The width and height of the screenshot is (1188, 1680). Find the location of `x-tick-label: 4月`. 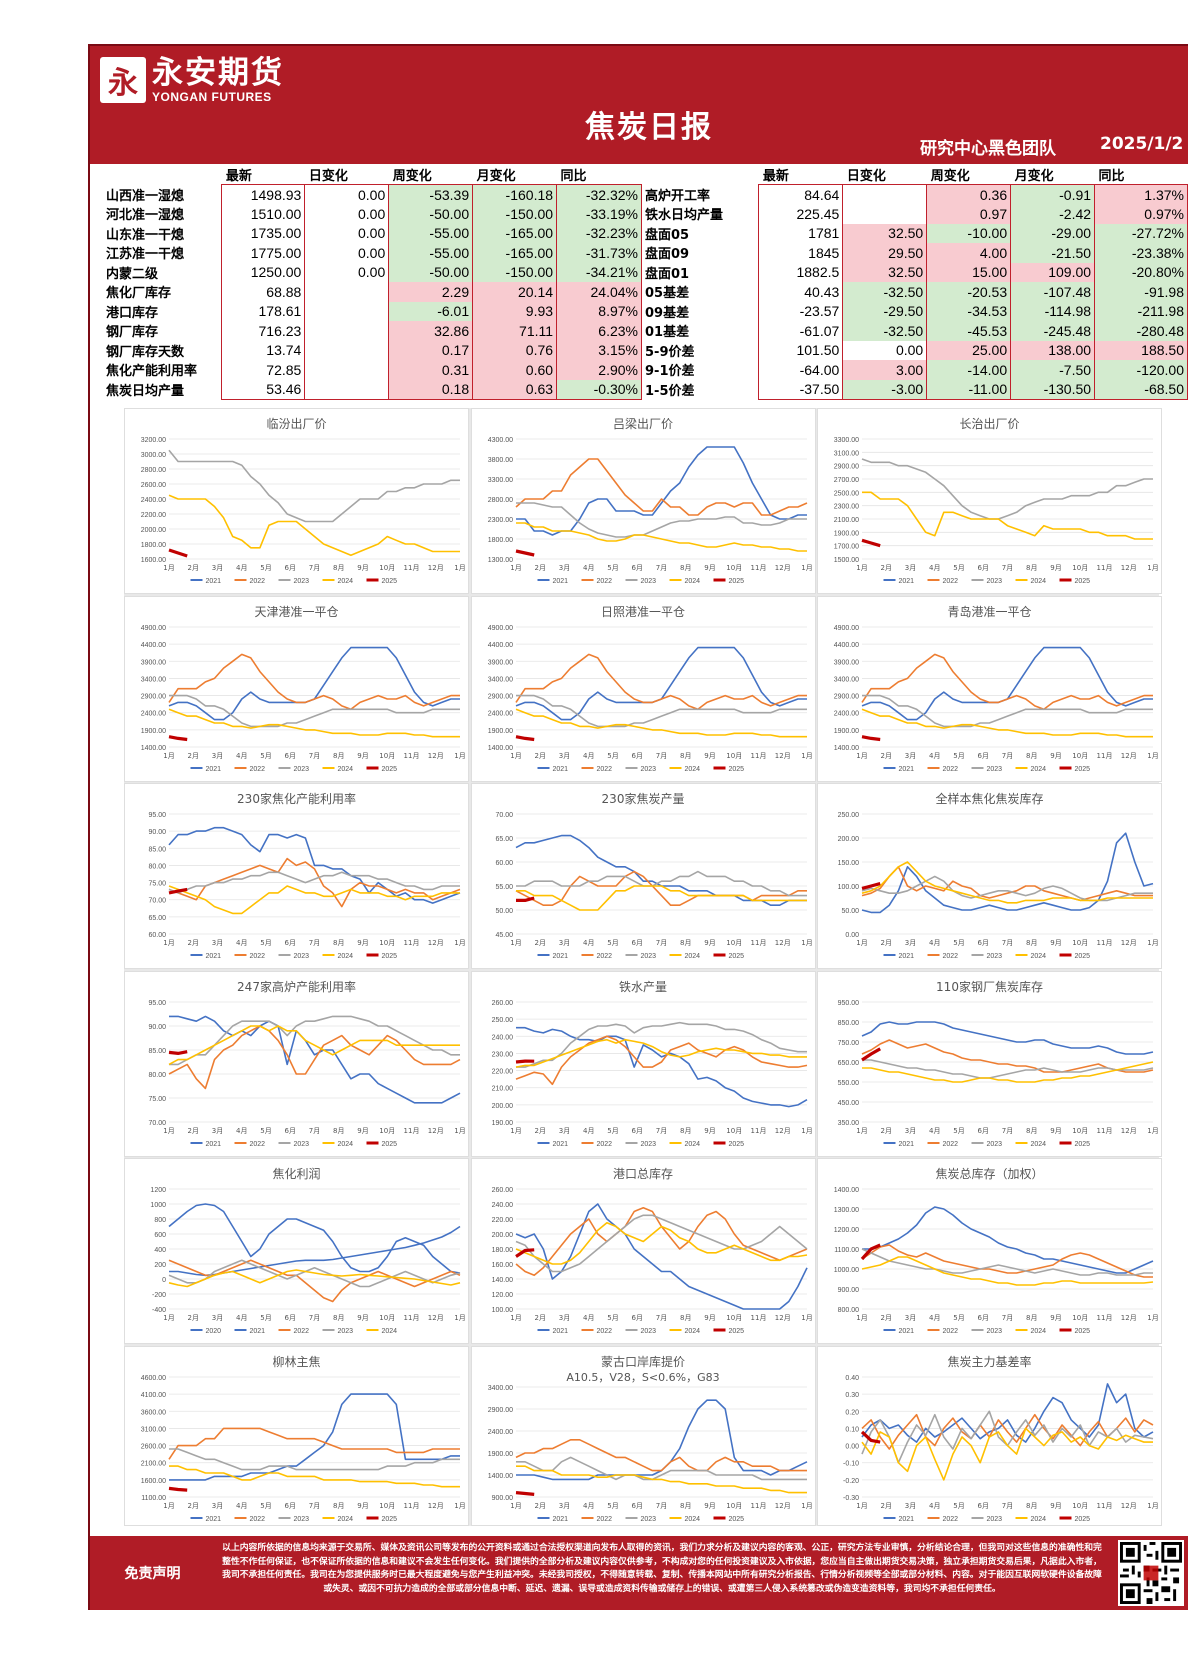

x-tick-label: 4月 is located at coordinates (588, 1131).